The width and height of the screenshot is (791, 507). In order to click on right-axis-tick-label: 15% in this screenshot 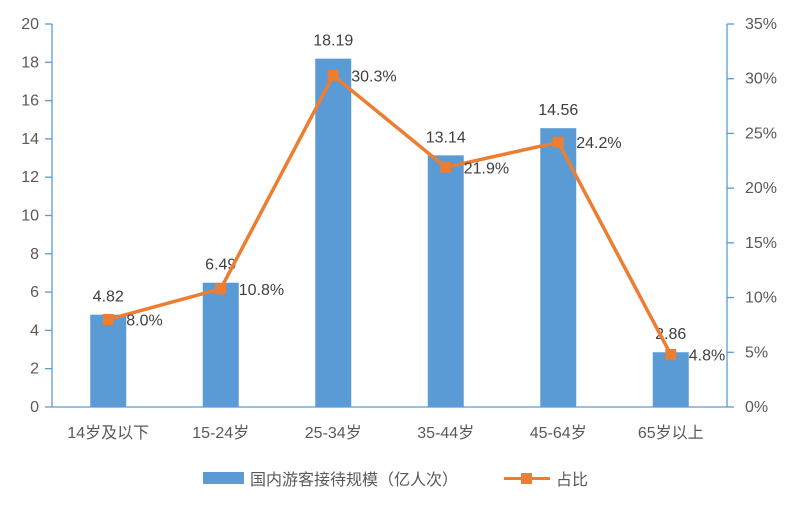, I will do `click(761, 243)`.